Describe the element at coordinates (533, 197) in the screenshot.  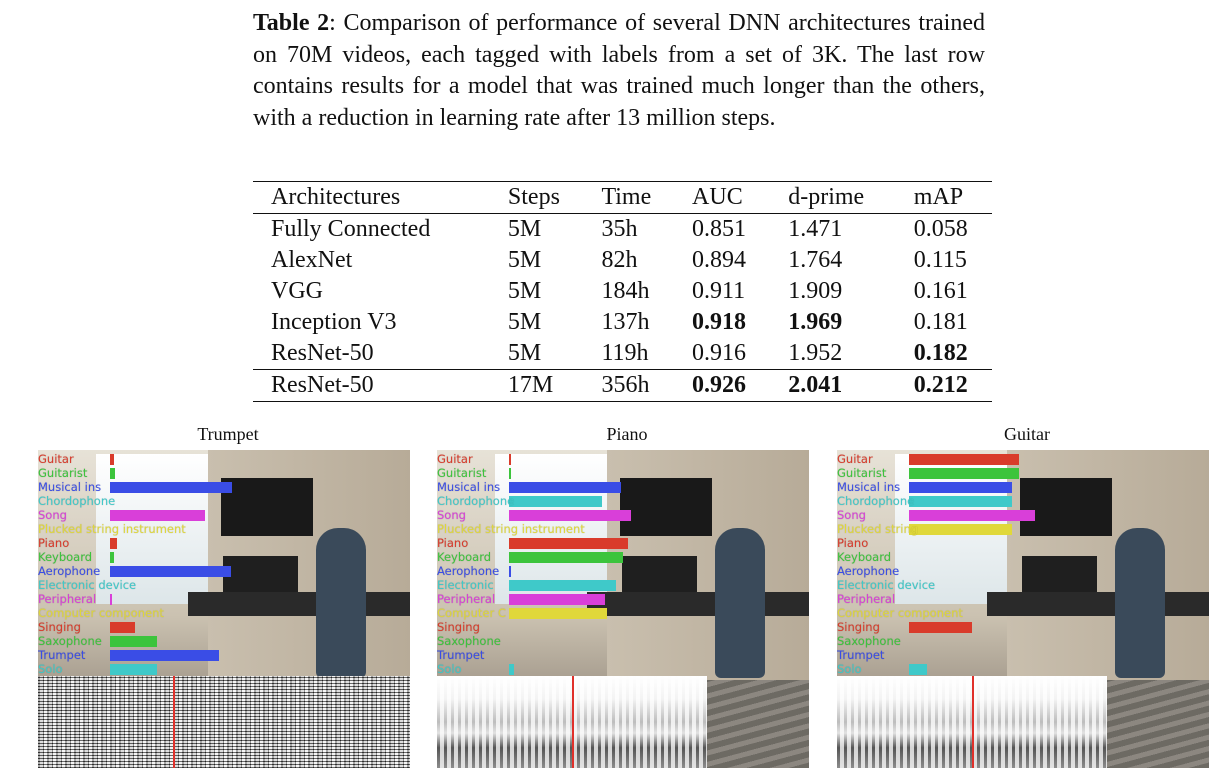
I see `column-header: Steps` at that location.